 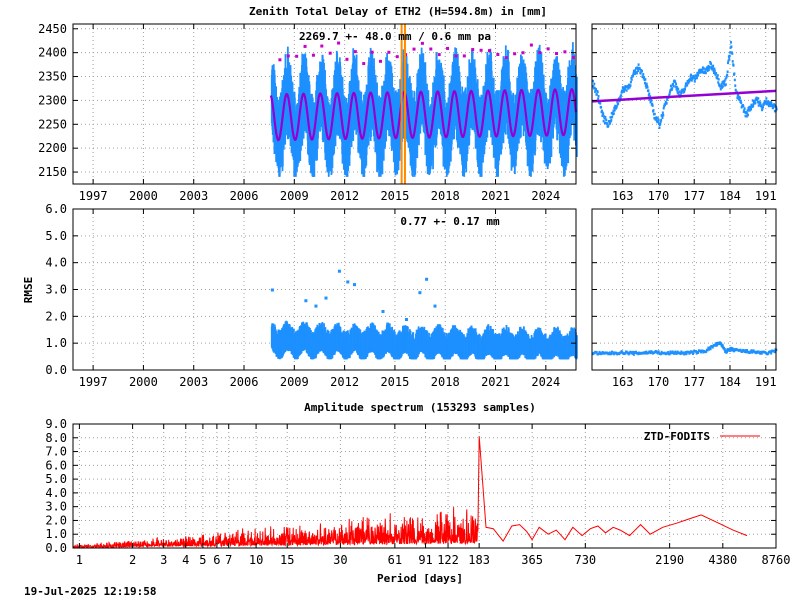 What do you see at coordinates (677, 436) in the screenshot?
I see `legend-label: ZTD-FODITS` at bounding box center [677, 436].